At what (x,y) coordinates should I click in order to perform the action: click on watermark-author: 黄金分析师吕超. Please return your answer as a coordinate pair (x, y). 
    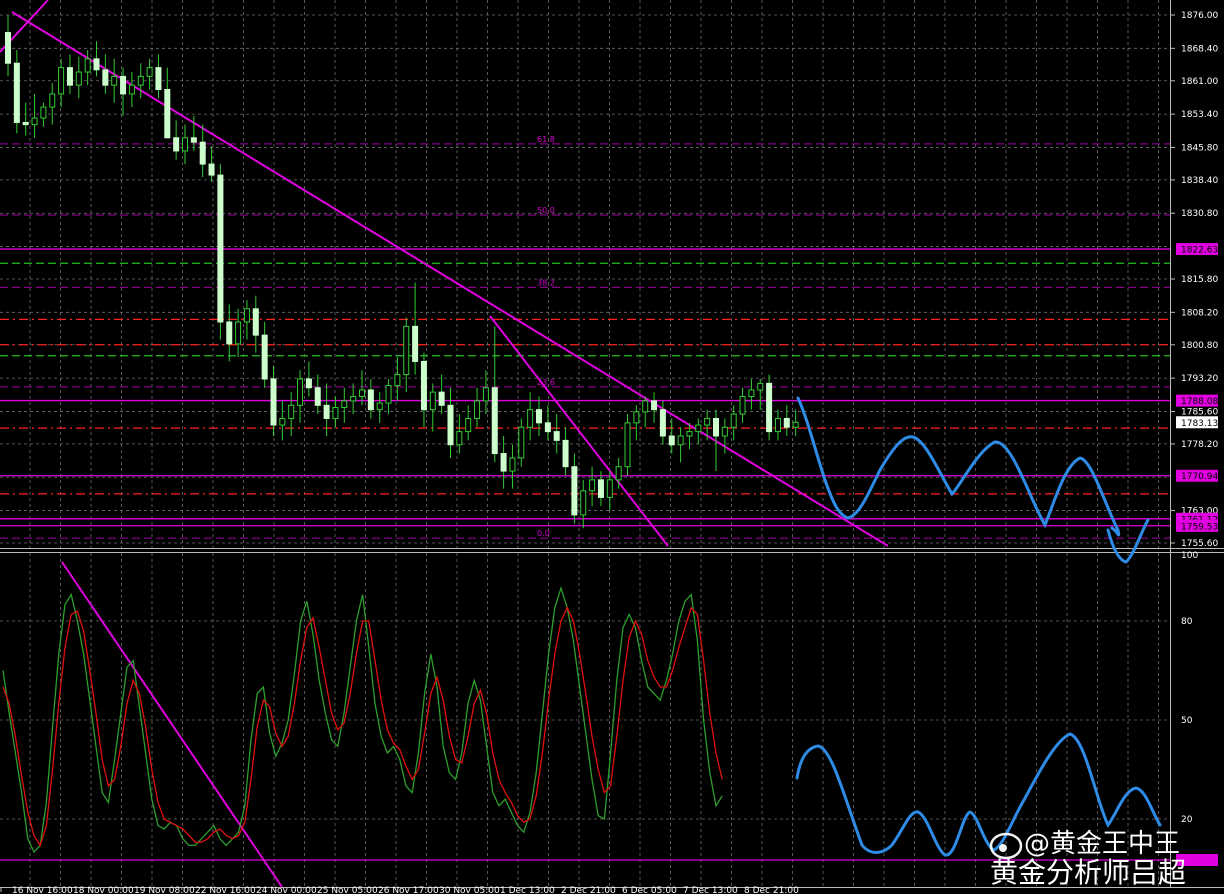
    Looking at the image, I should click on (1088, 872).